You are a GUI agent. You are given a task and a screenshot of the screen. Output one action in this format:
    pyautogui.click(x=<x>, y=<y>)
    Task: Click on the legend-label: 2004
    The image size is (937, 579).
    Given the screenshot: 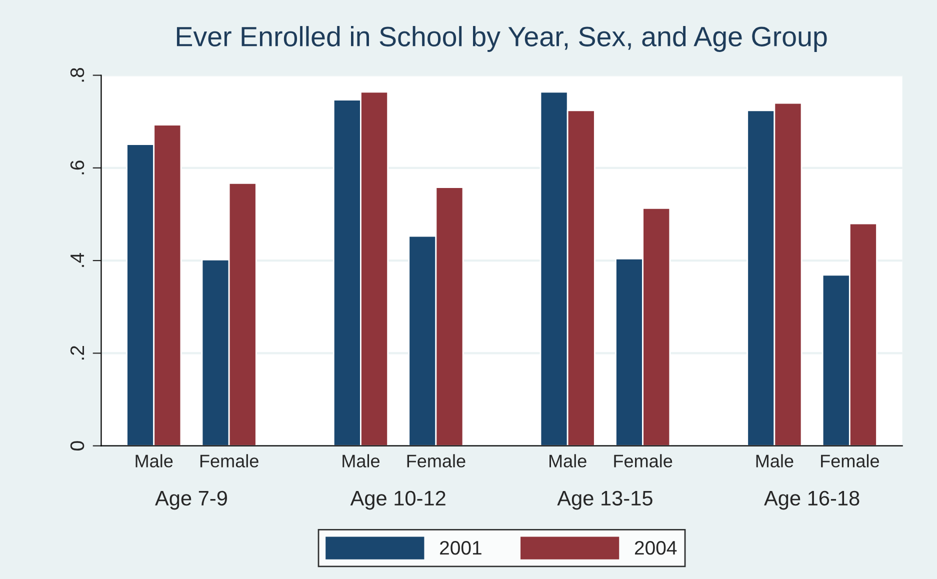 What is the action you would take?
    pyautogui.click(x=655, y=547)
    